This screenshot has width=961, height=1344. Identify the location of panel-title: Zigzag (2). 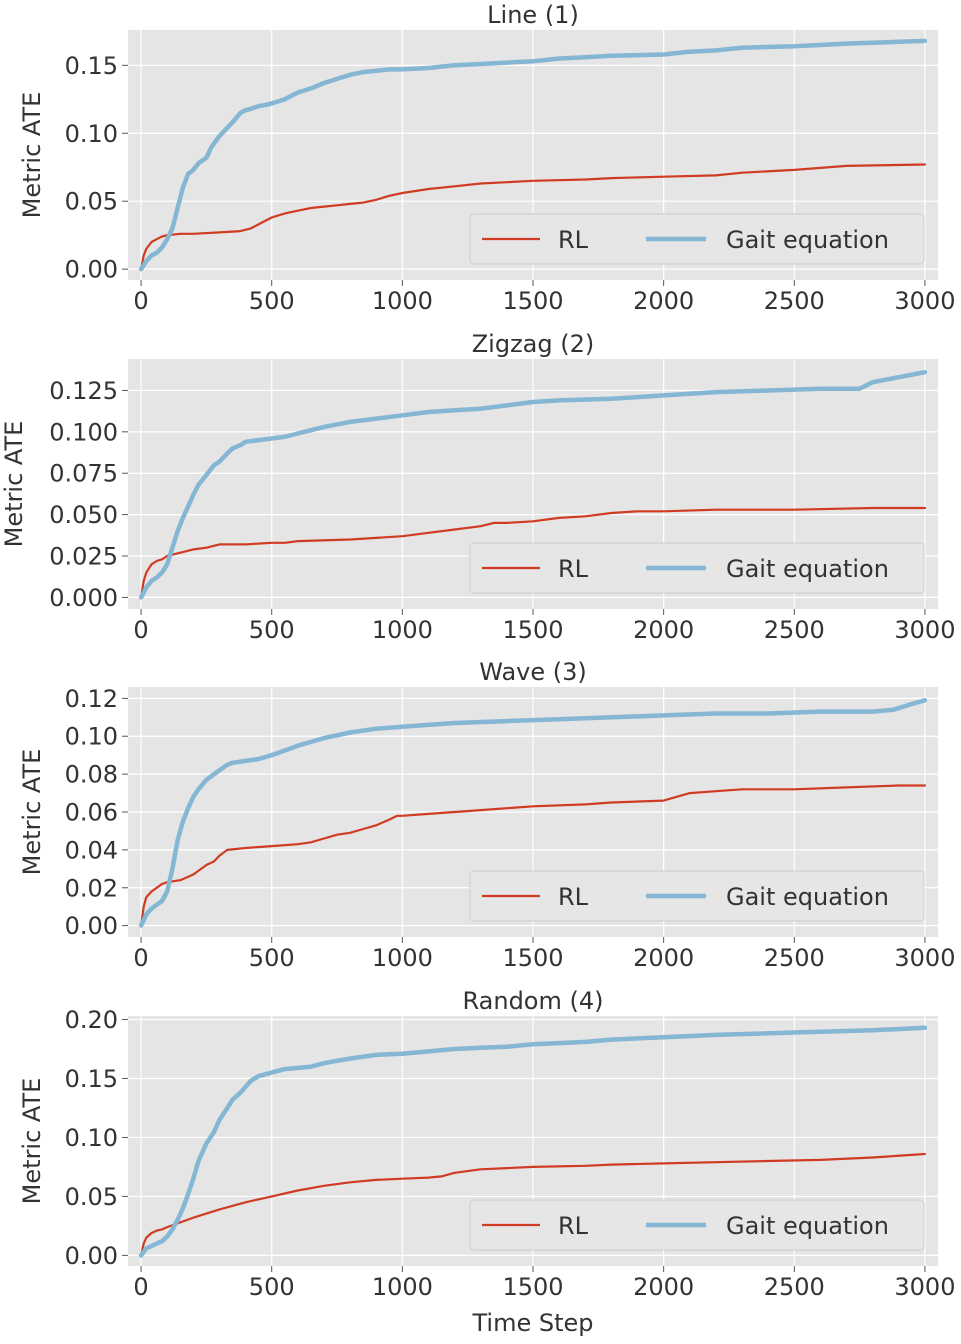
(533, 344).